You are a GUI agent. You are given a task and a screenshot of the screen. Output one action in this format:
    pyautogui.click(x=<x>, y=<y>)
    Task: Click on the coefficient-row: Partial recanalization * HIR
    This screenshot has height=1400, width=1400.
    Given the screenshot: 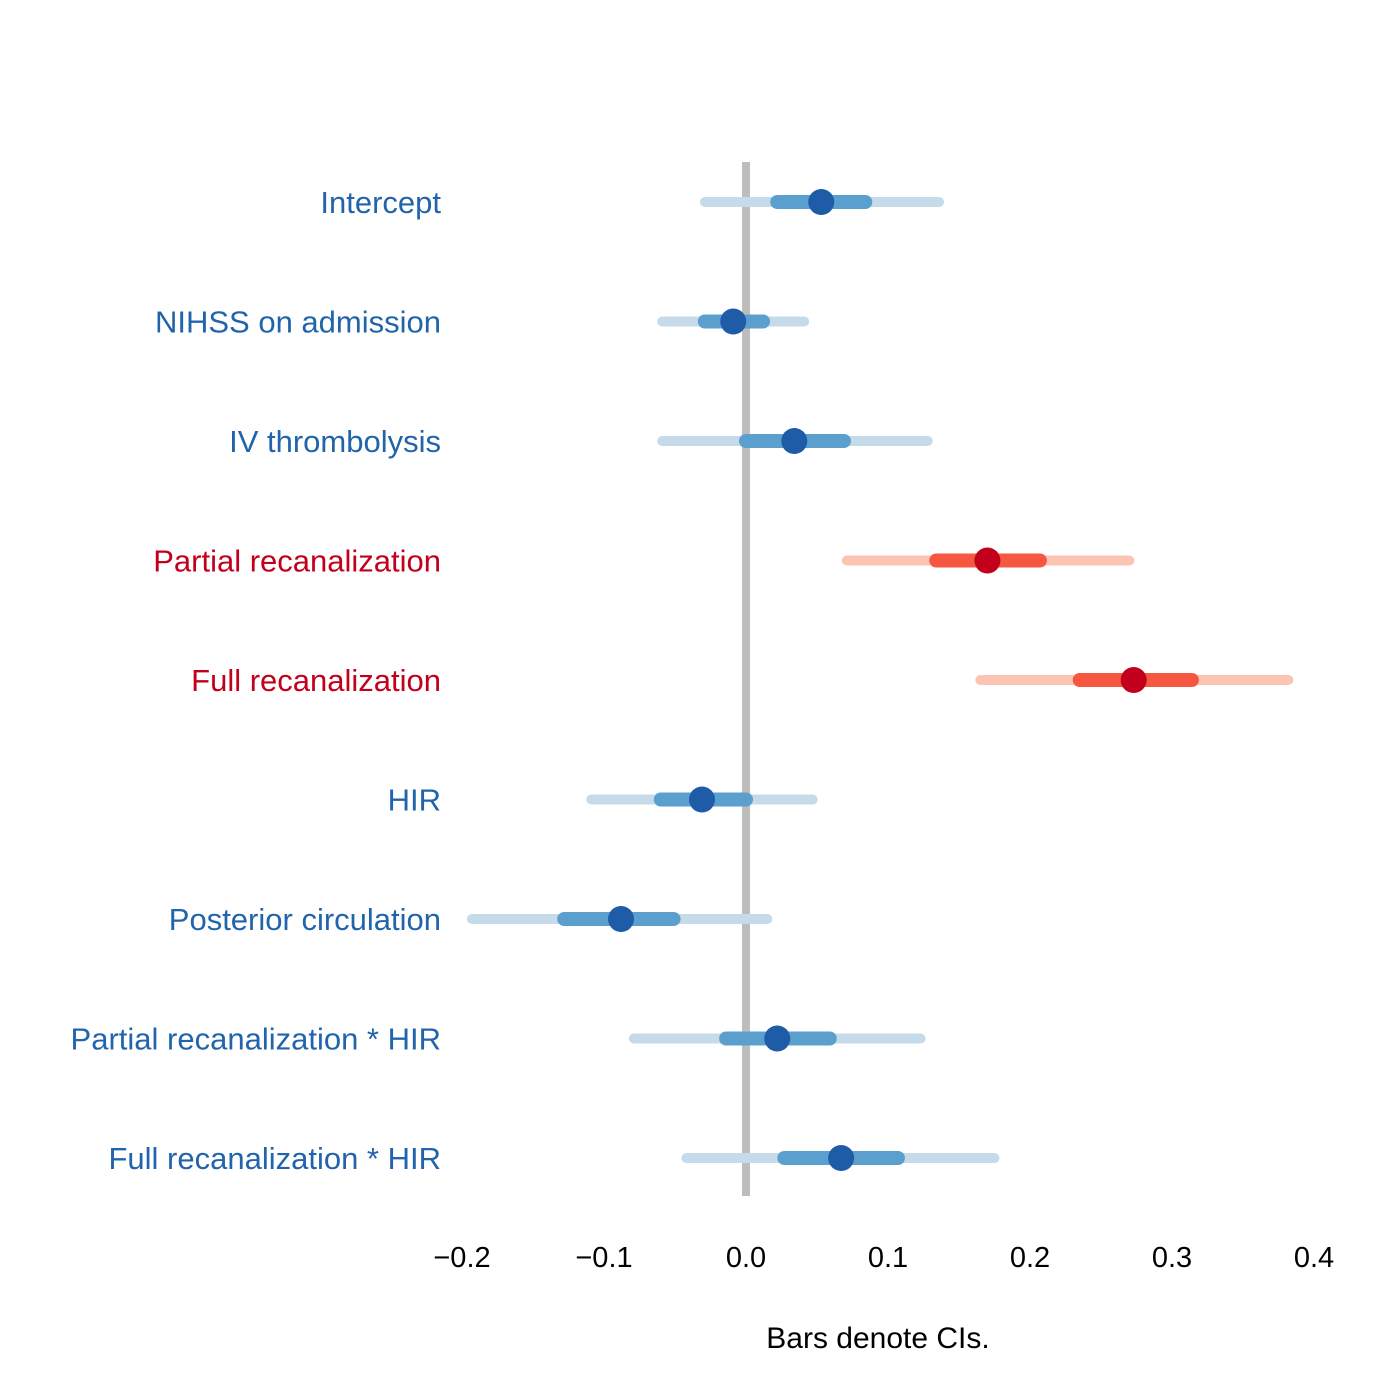 What is the action you would take?
    pyautogui.click(x=498, y=1039)
    